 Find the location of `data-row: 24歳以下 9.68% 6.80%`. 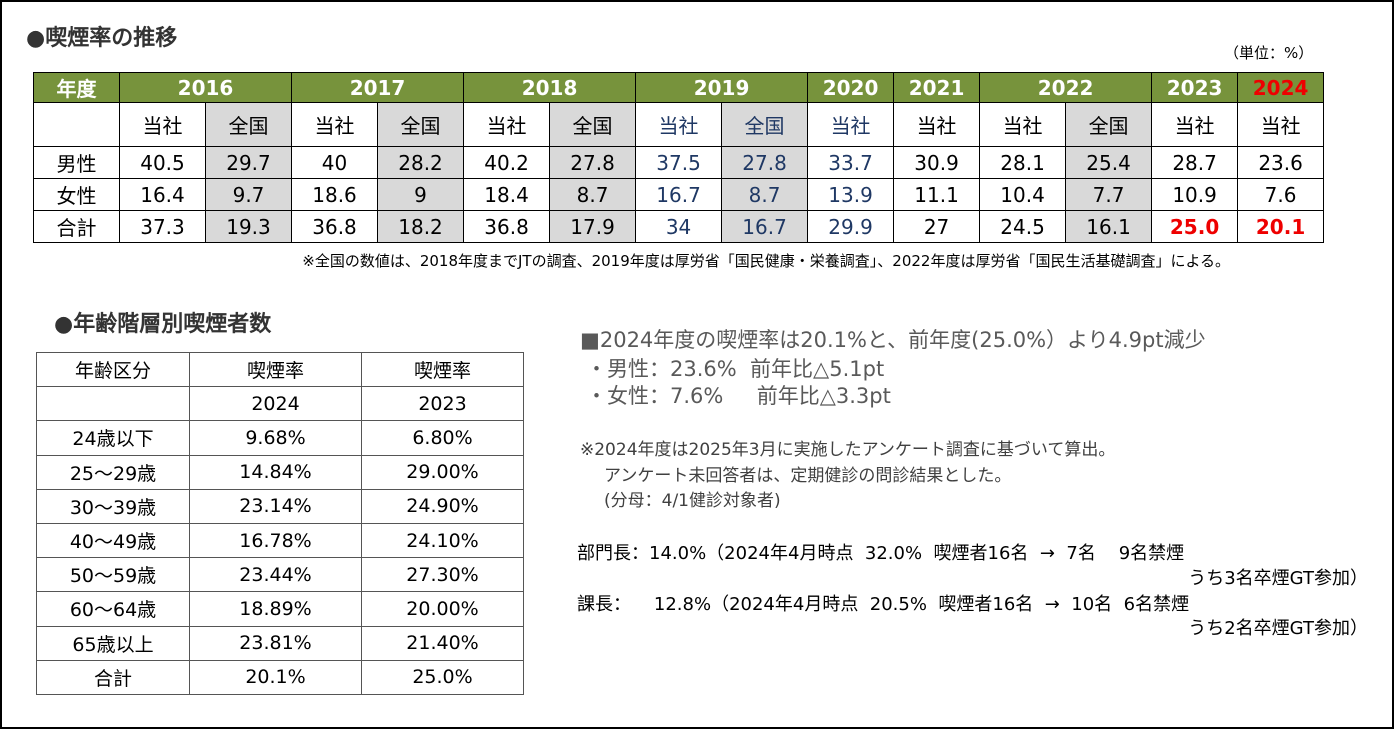

data-row: 24歳以下 9.68% 6.80% is located at coordinates (280, 438).